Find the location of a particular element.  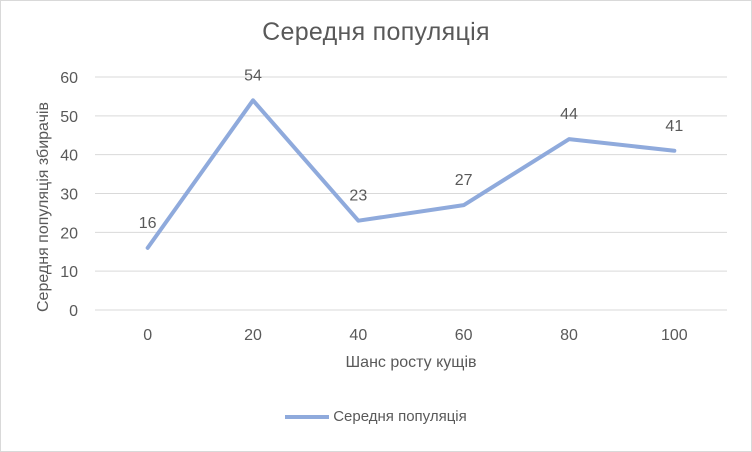

y-tick-label: 30 is located at coordinates (69, 195).